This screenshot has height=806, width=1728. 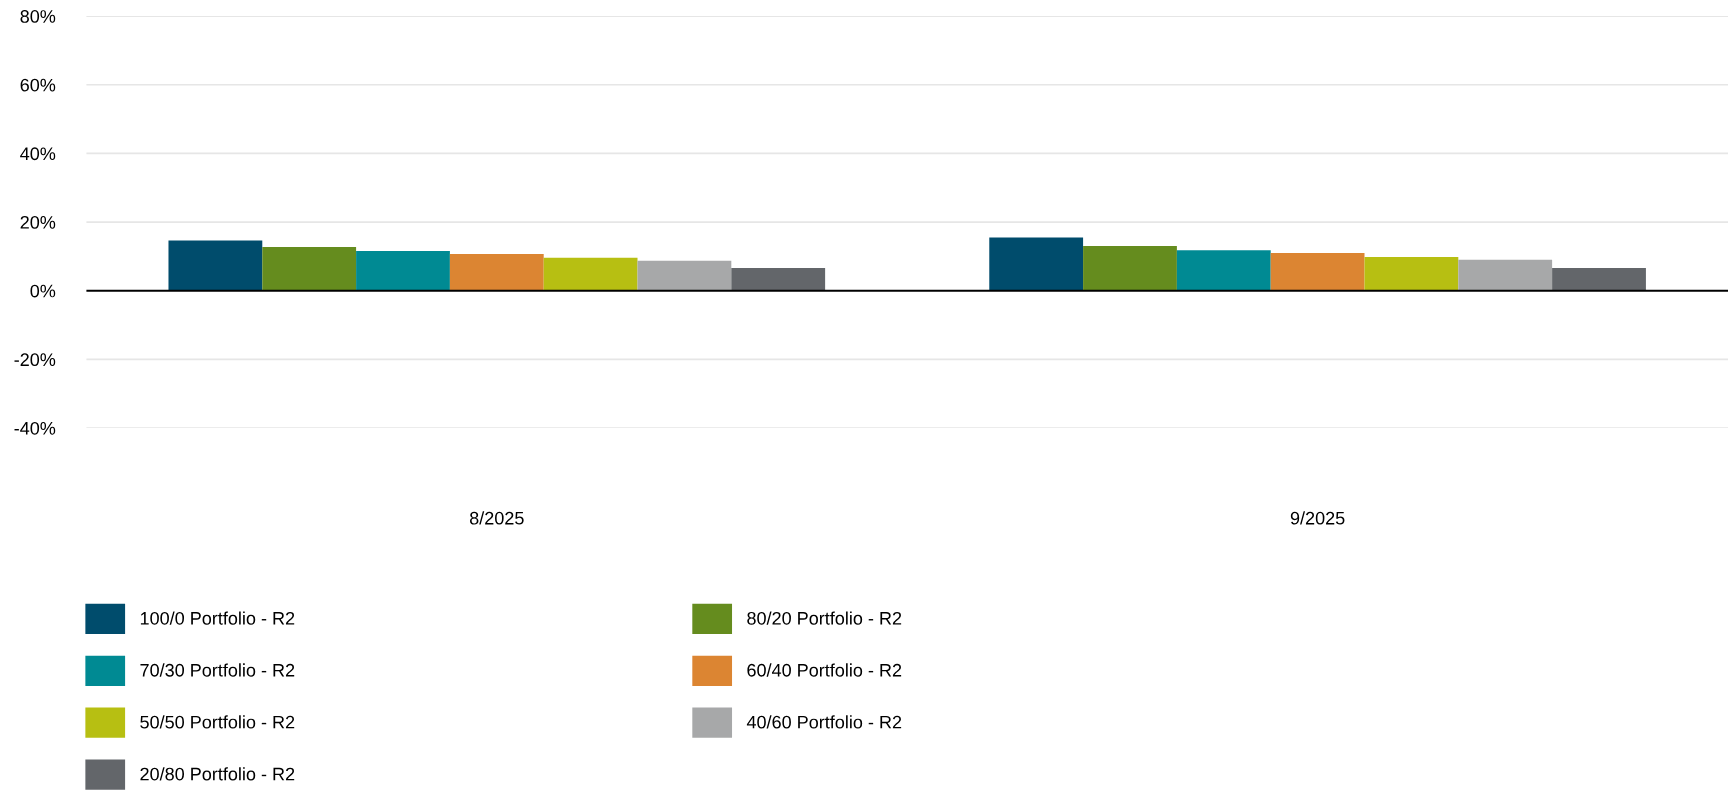 What do you see at coordinates (38, 16) in the screenshot?
I see `y-tick-label: 80%` at bounding box center [38, 16].